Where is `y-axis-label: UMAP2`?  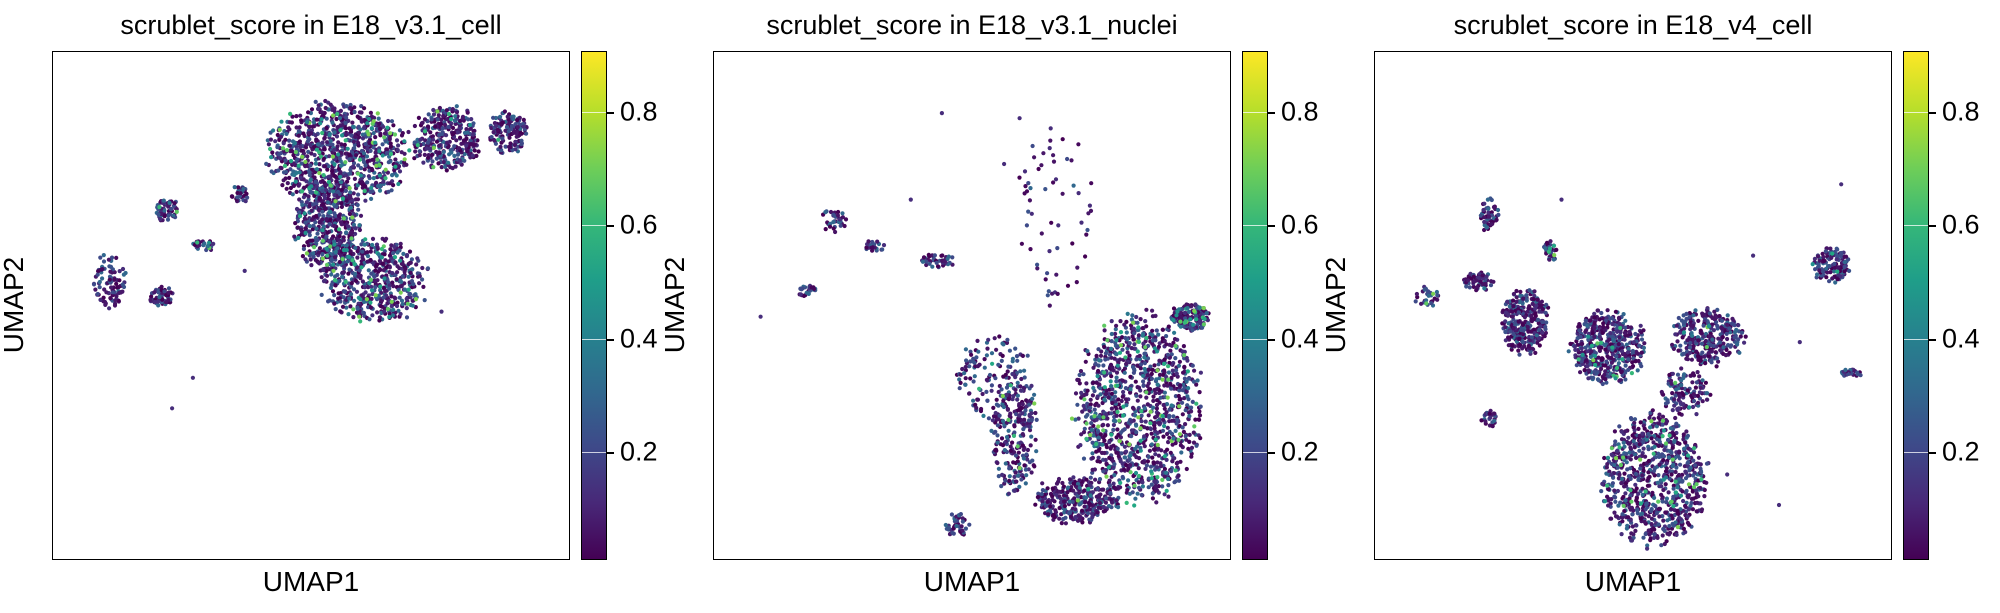 y-axis-label: UMAP2 is located at coordinates (674, 305).